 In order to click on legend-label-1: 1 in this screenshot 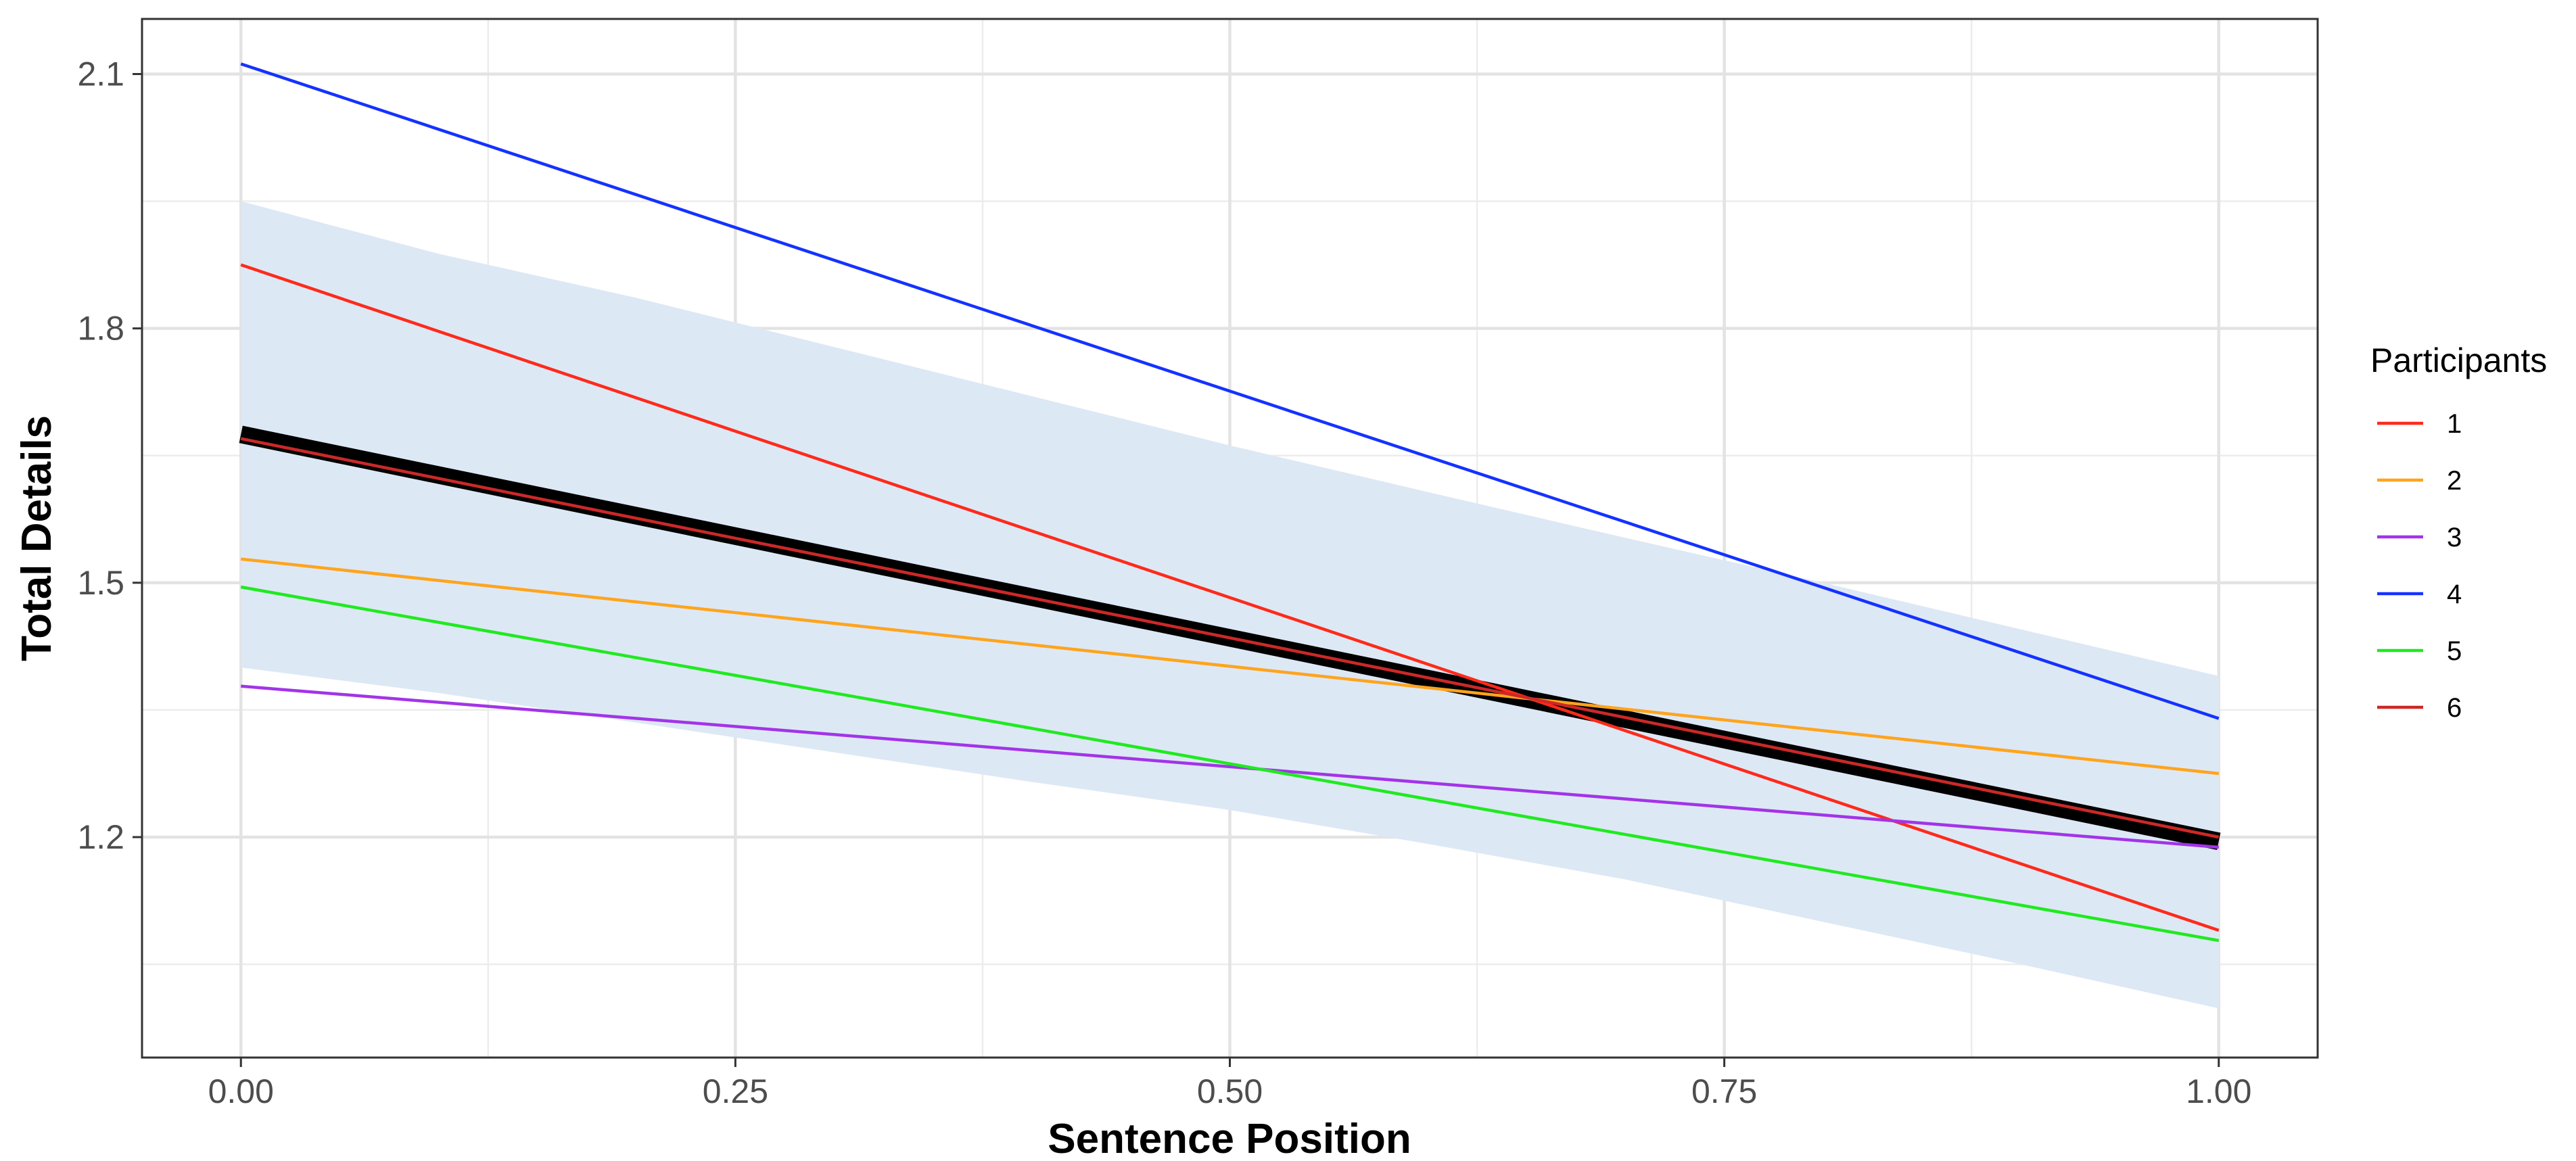, I will do `click(2454, 424)`.